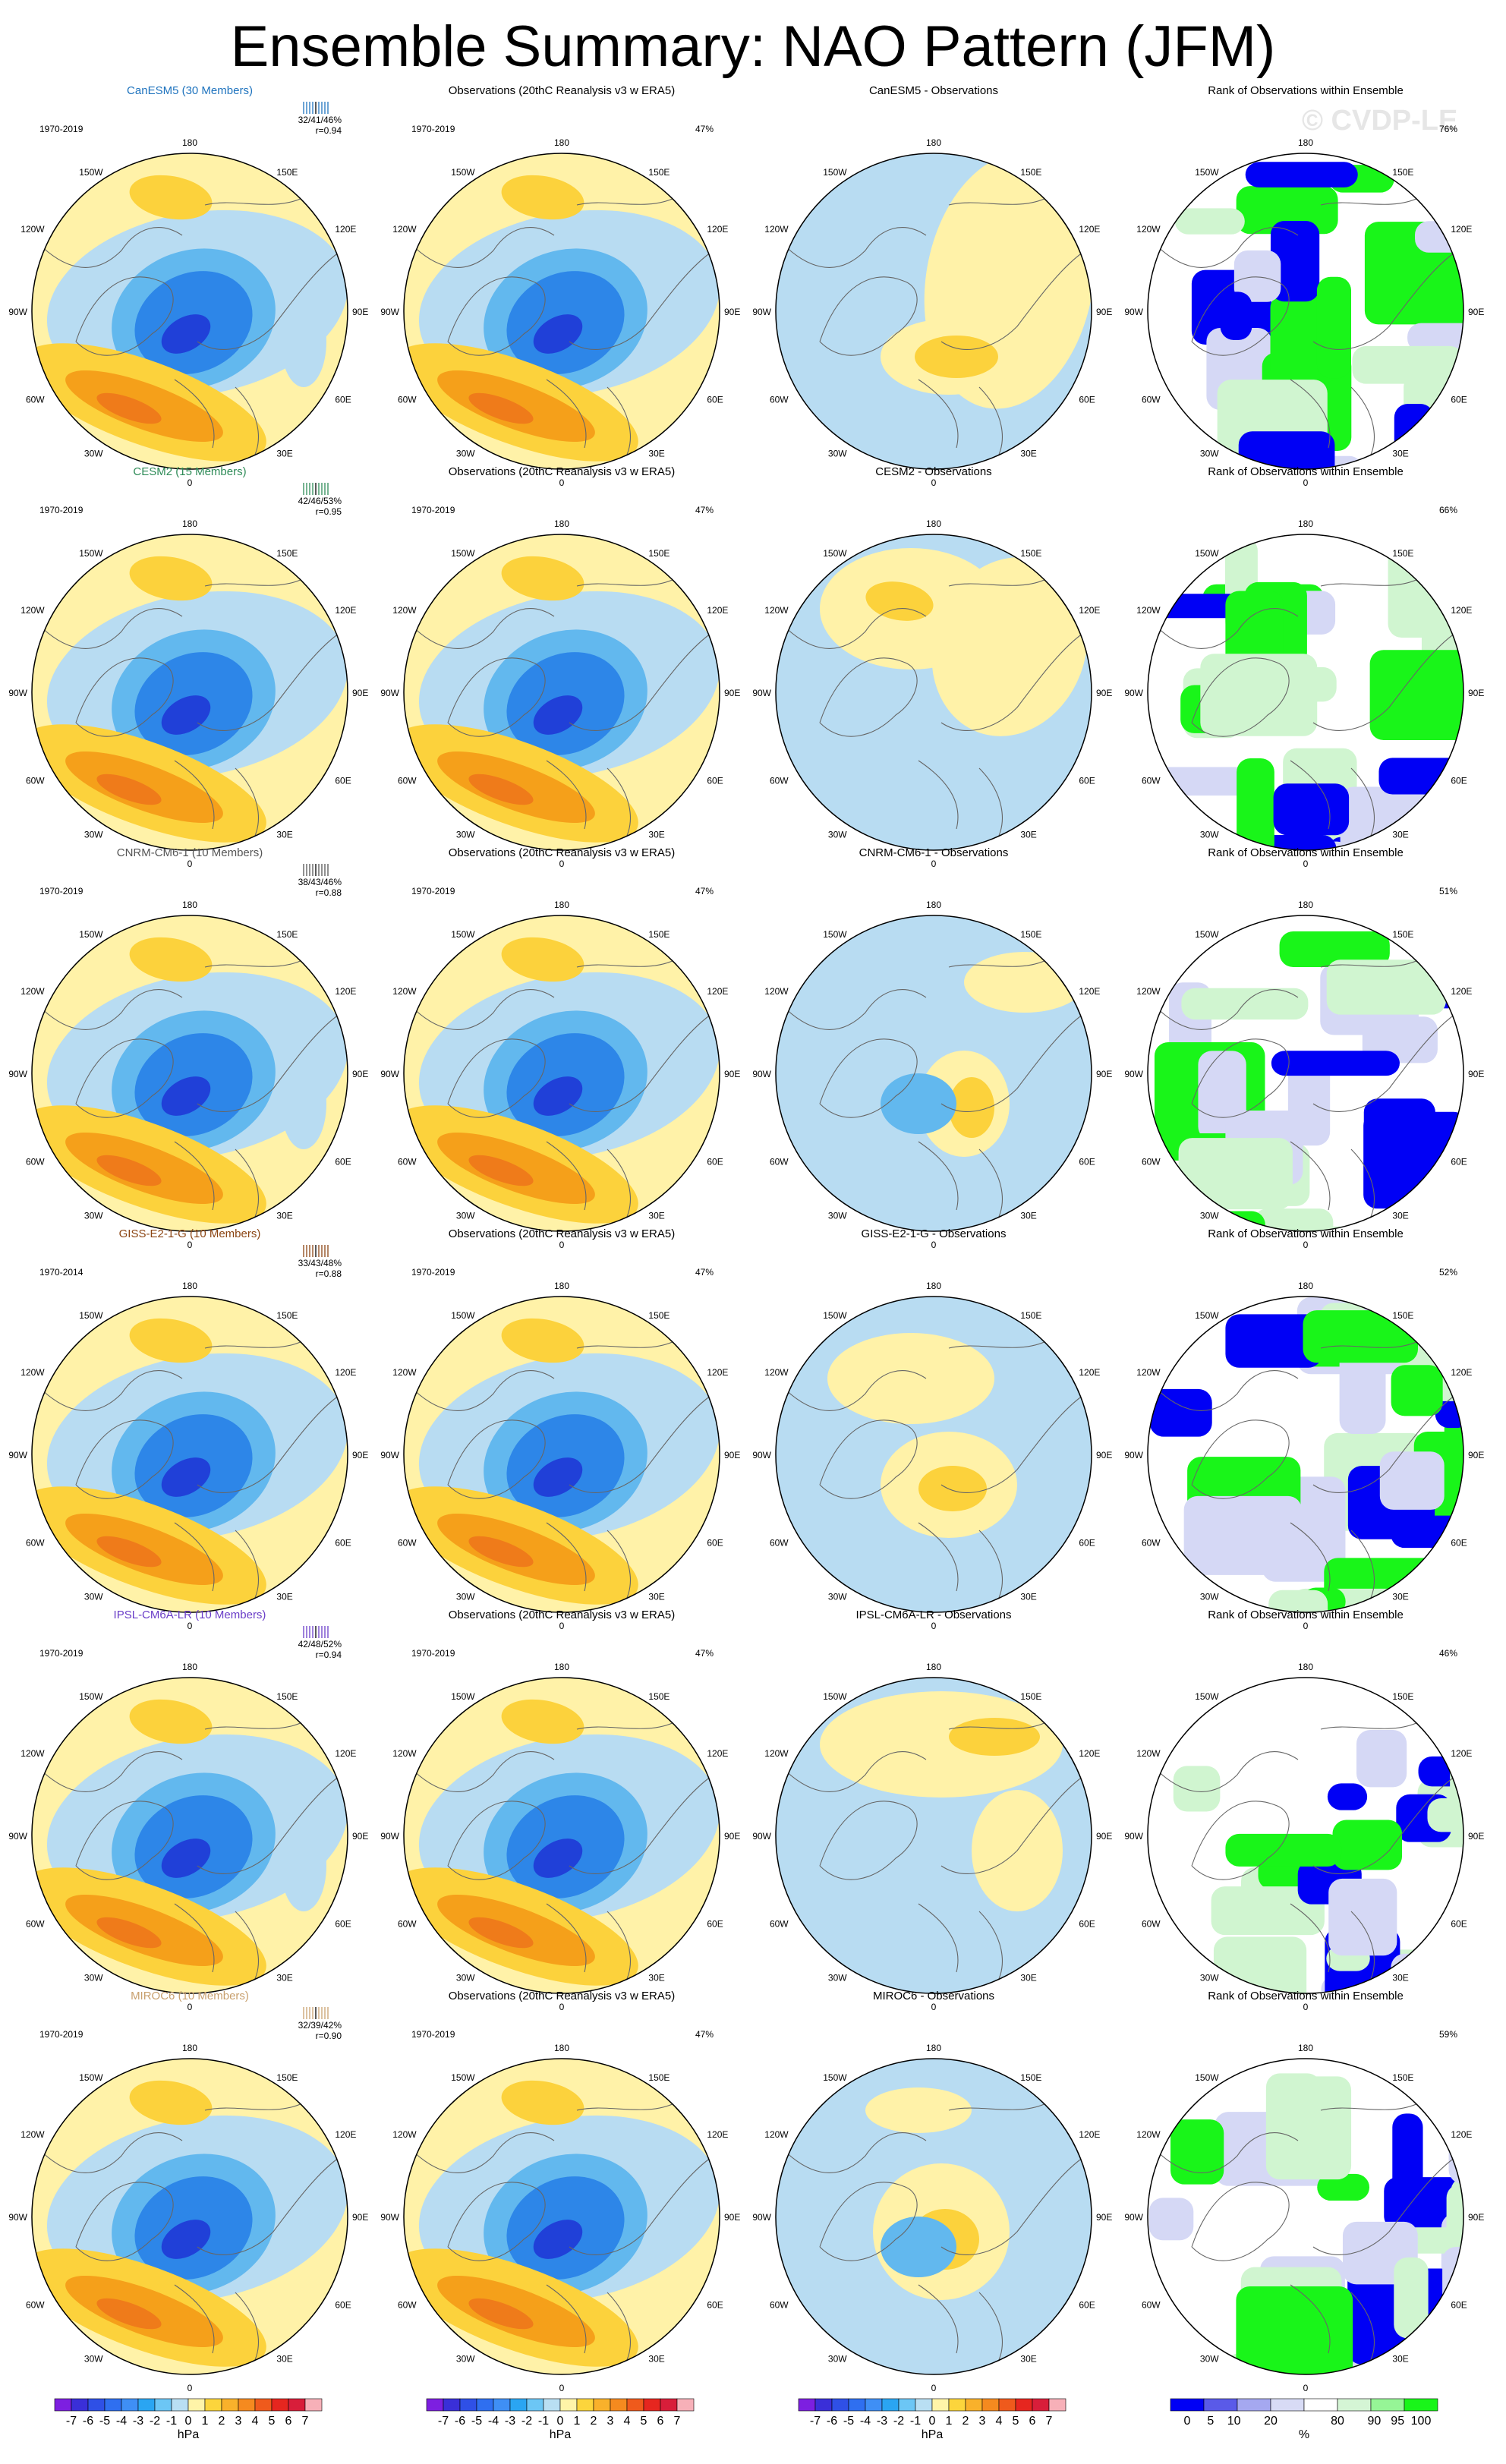  What do you see at coordinates (1448, 1653) in the screenshot?
I see `rank-pct: 46%` at bounding box center [1448, 1653].